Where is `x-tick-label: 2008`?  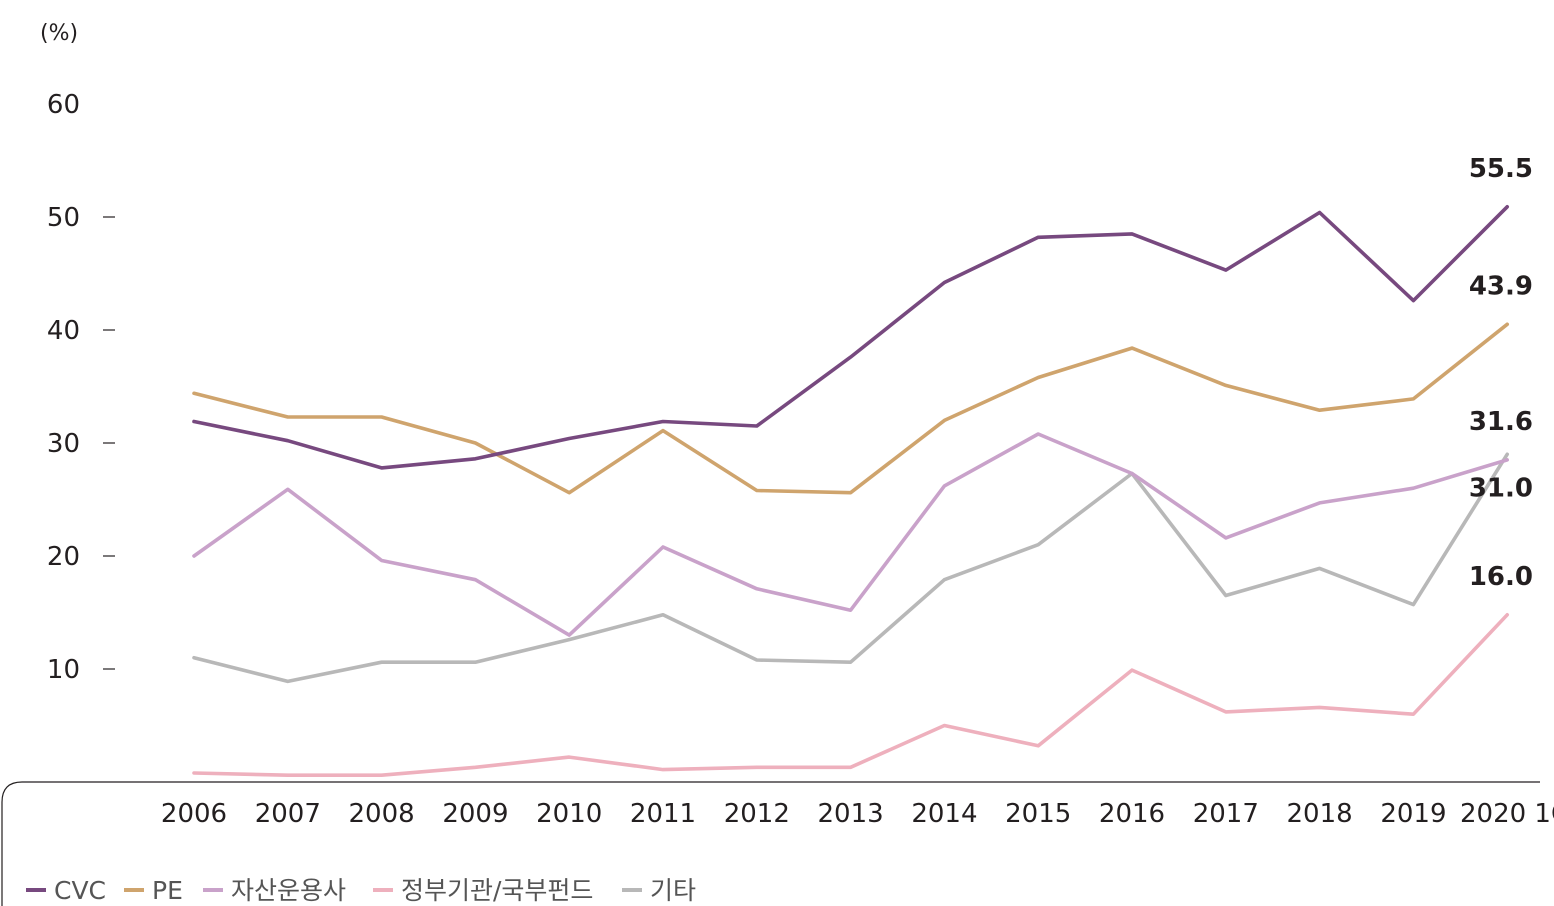 x-tick-label: 2008 is located at coordinates (382, 814).